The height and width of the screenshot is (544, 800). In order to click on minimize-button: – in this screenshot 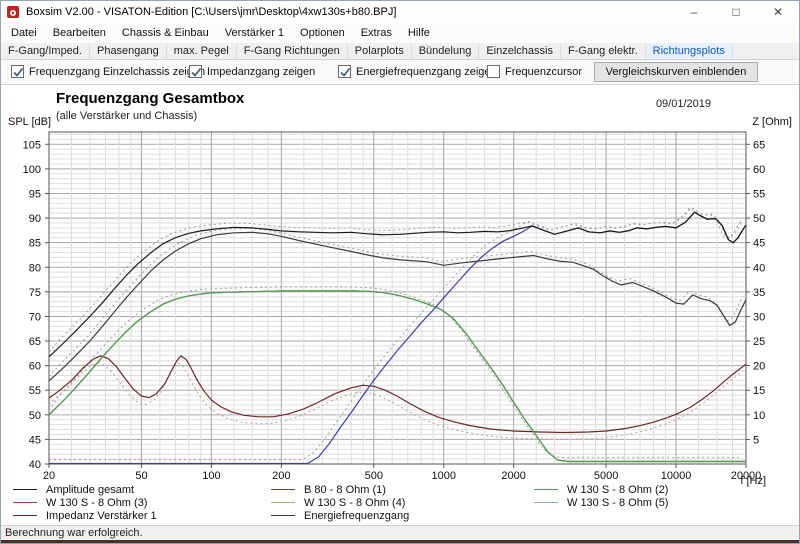, I will do `click(694, 12)`.